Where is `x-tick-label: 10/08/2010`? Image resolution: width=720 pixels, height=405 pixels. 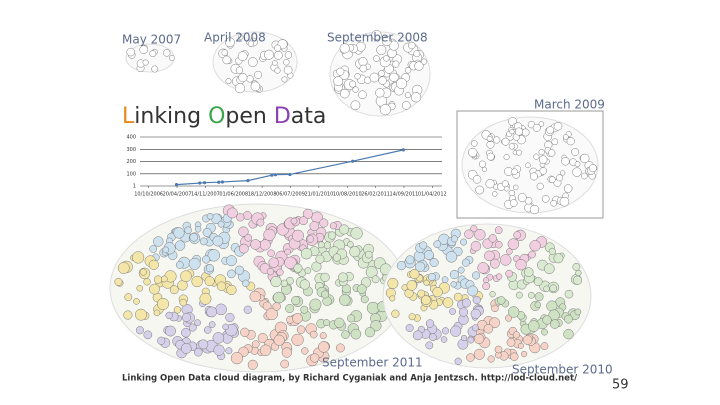
x-tick-label: 10/08/2010 is located at coordinates (347, 195).